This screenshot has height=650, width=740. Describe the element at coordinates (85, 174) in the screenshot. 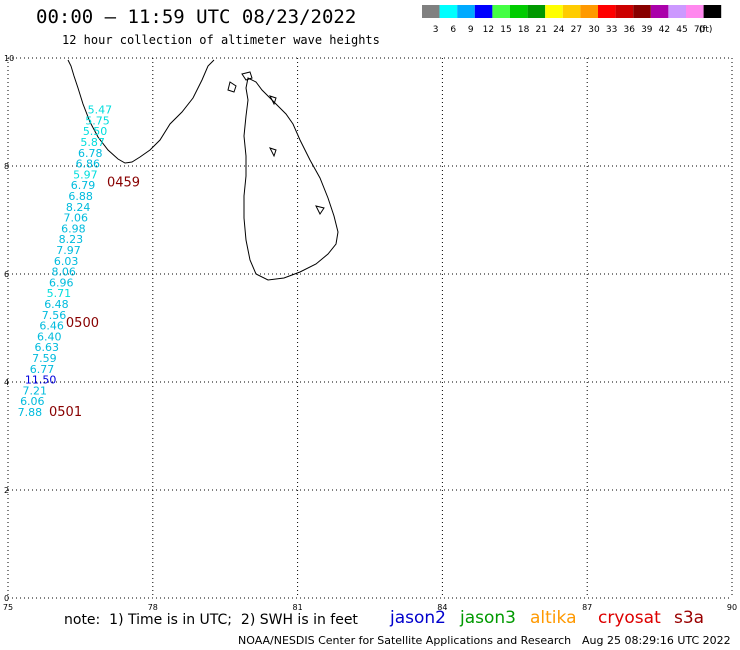

I see `wave-height-label: 5.97` at that location.